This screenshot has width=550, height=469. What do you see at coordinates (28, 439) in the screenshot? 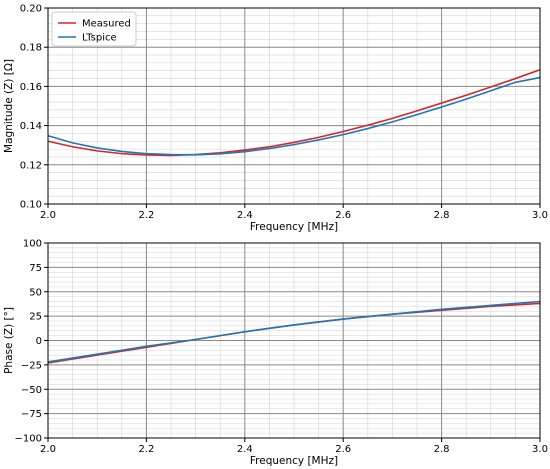
I see `y-tick-label: −100` at bounding box center [28, 439].